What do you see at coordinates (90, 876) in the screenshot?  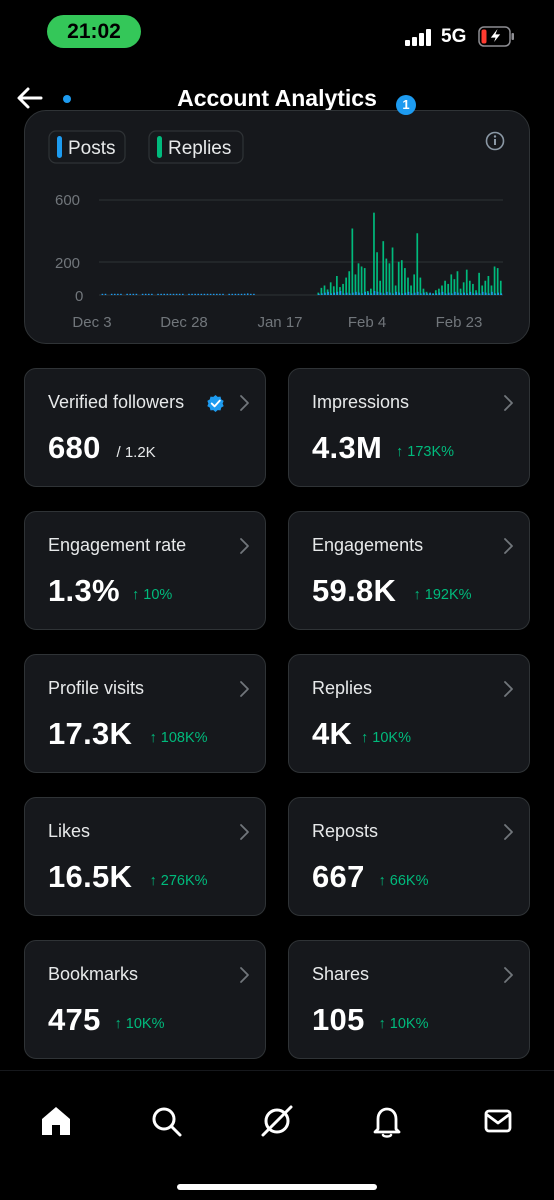 I see `stat-value: 16.5K` at bounding box center [90, 876].